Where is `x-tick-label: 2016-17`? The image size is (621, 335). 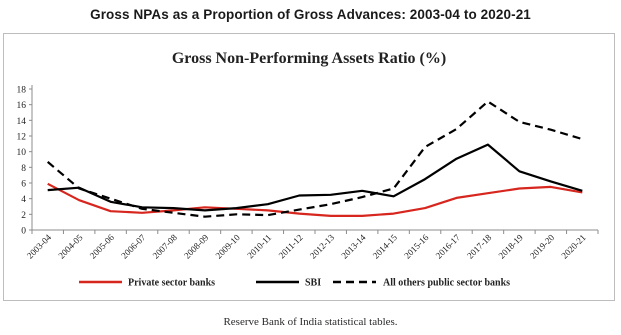
x-tick-label: 2016-17 is located at coordinates (448, 246).